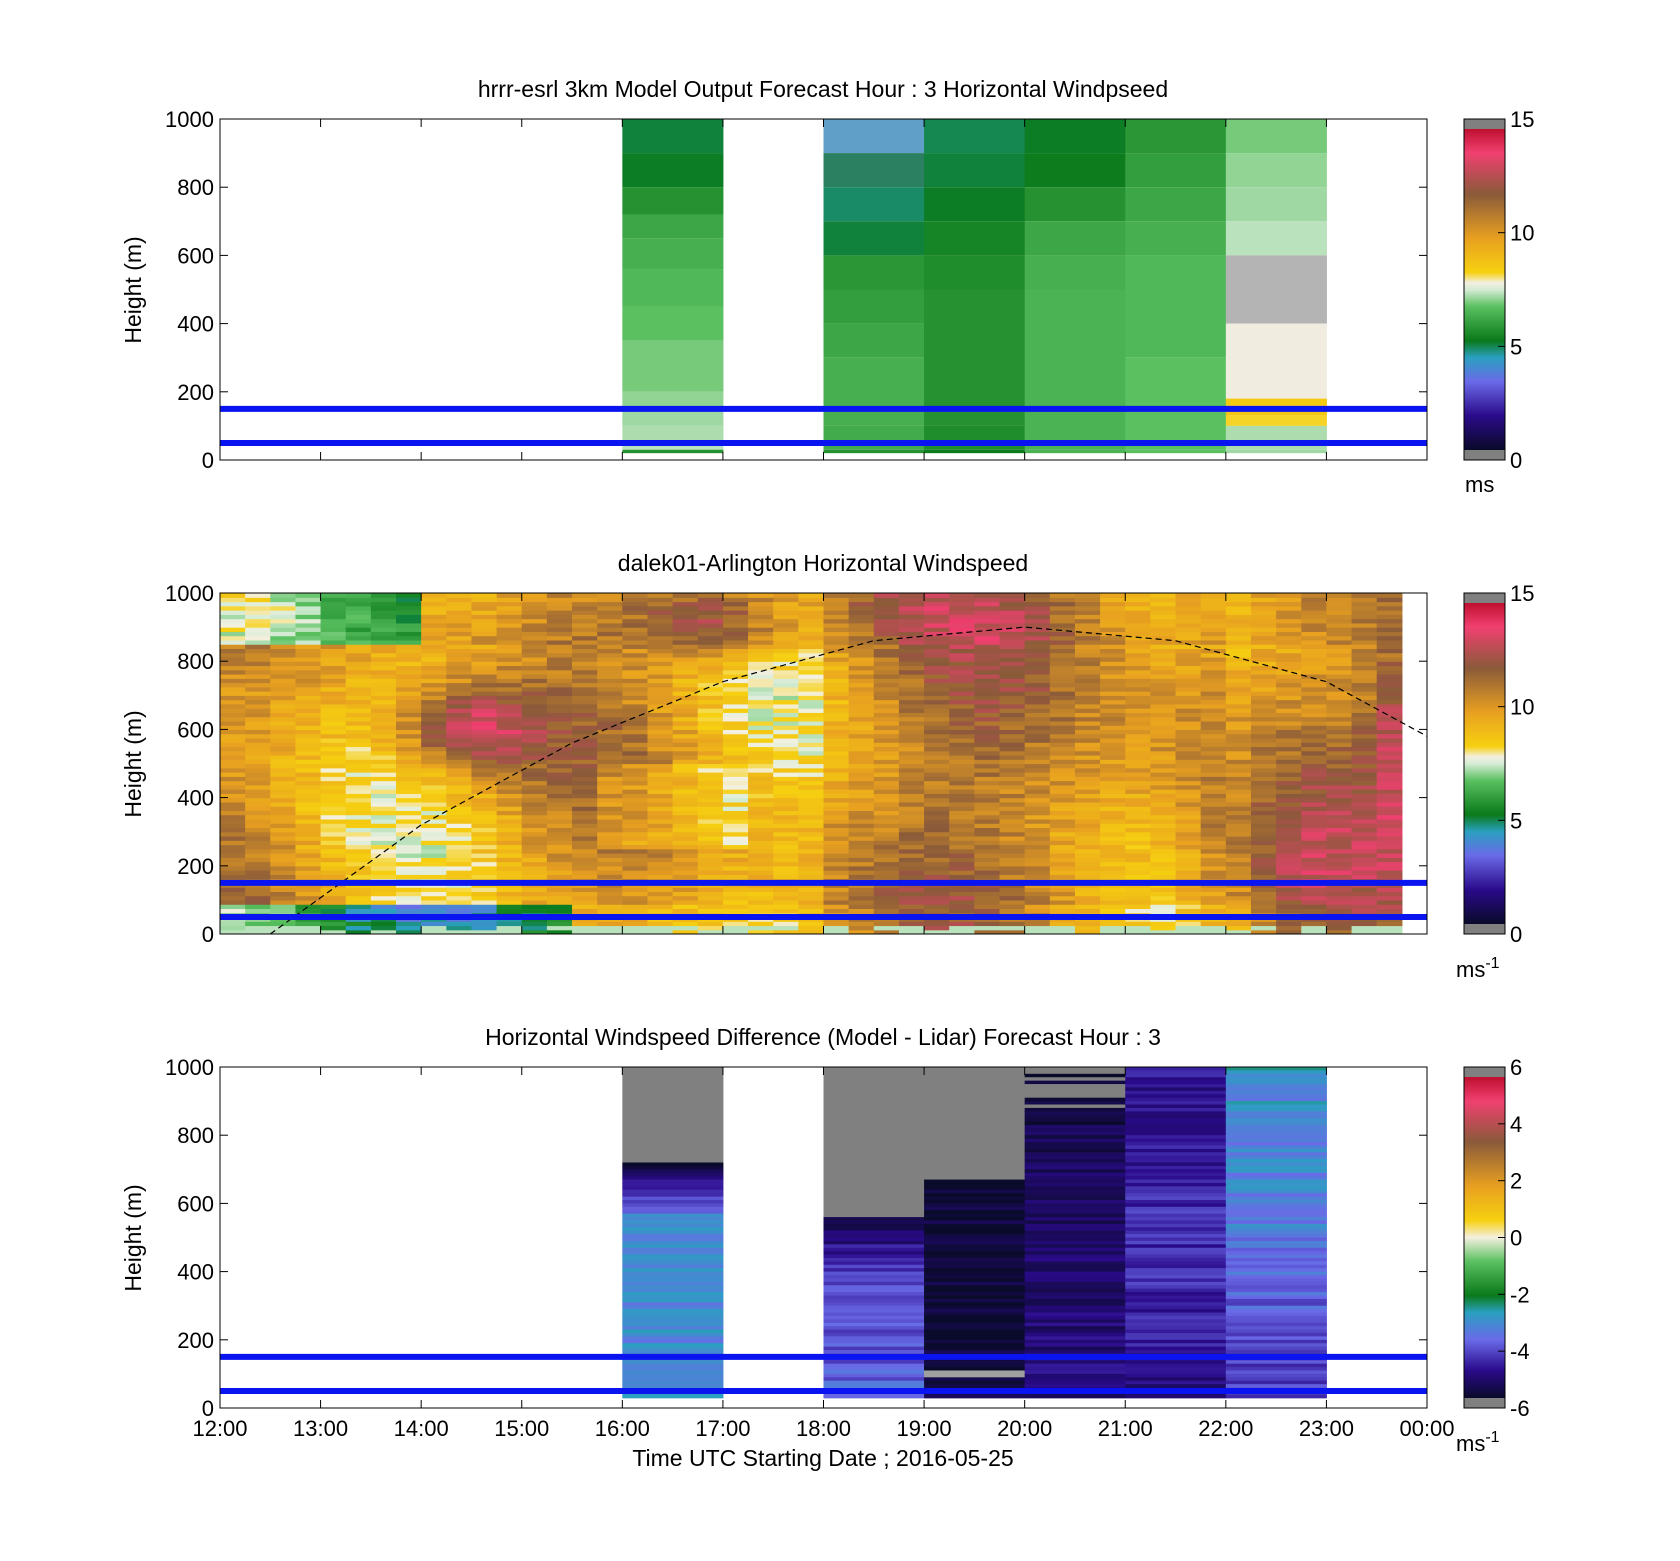 The image size is (1680, 1561). I want to click on y-tick-label: 800, so click(195, 1135).